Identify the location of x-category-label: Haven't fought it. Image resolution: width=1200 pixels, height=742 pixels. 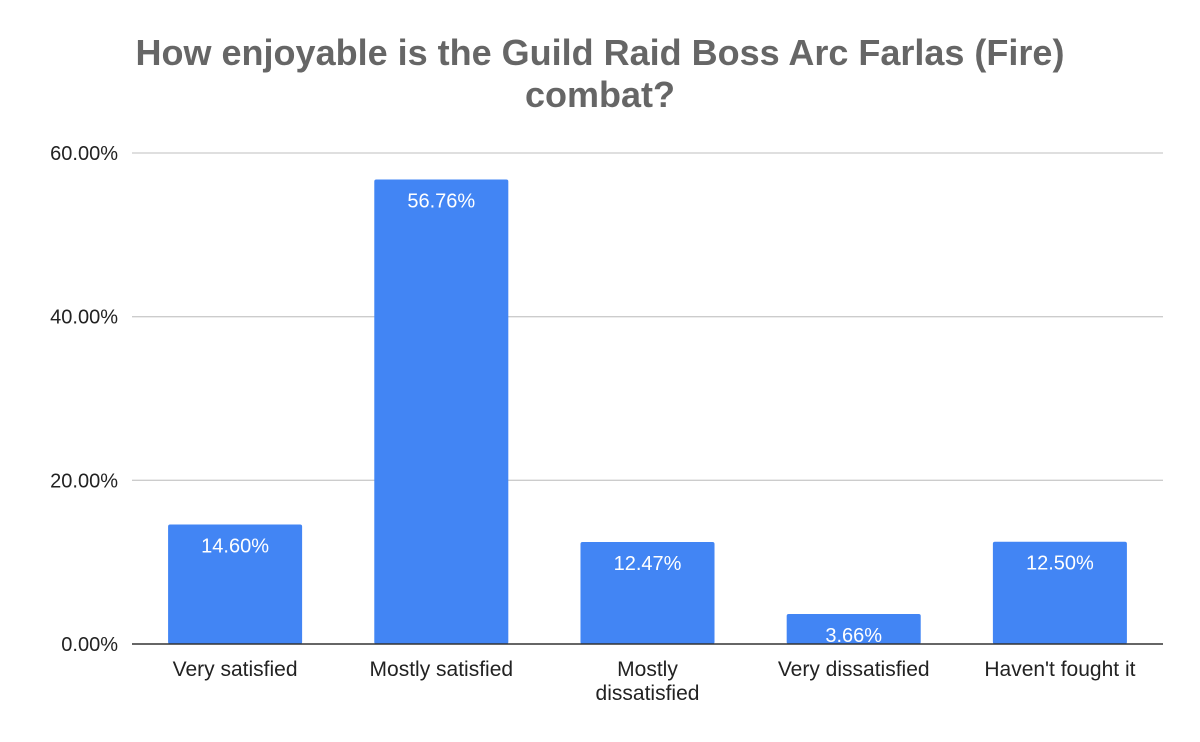
(1059, 669).